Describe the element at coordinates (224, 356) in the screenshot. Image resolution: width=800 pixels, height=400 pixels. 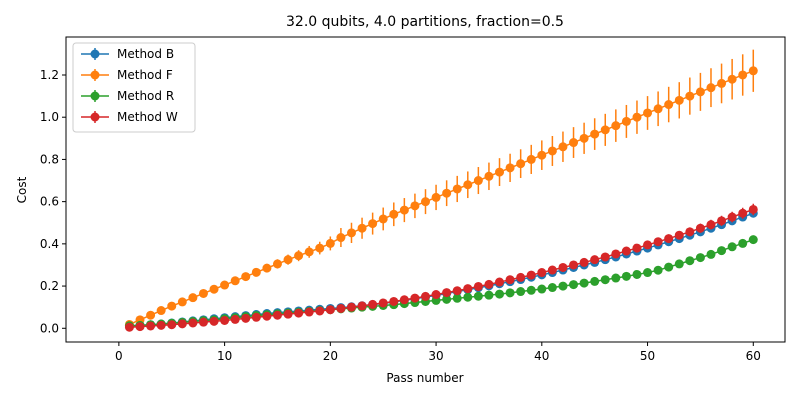
I see `x-tick-label: 10` at that location.